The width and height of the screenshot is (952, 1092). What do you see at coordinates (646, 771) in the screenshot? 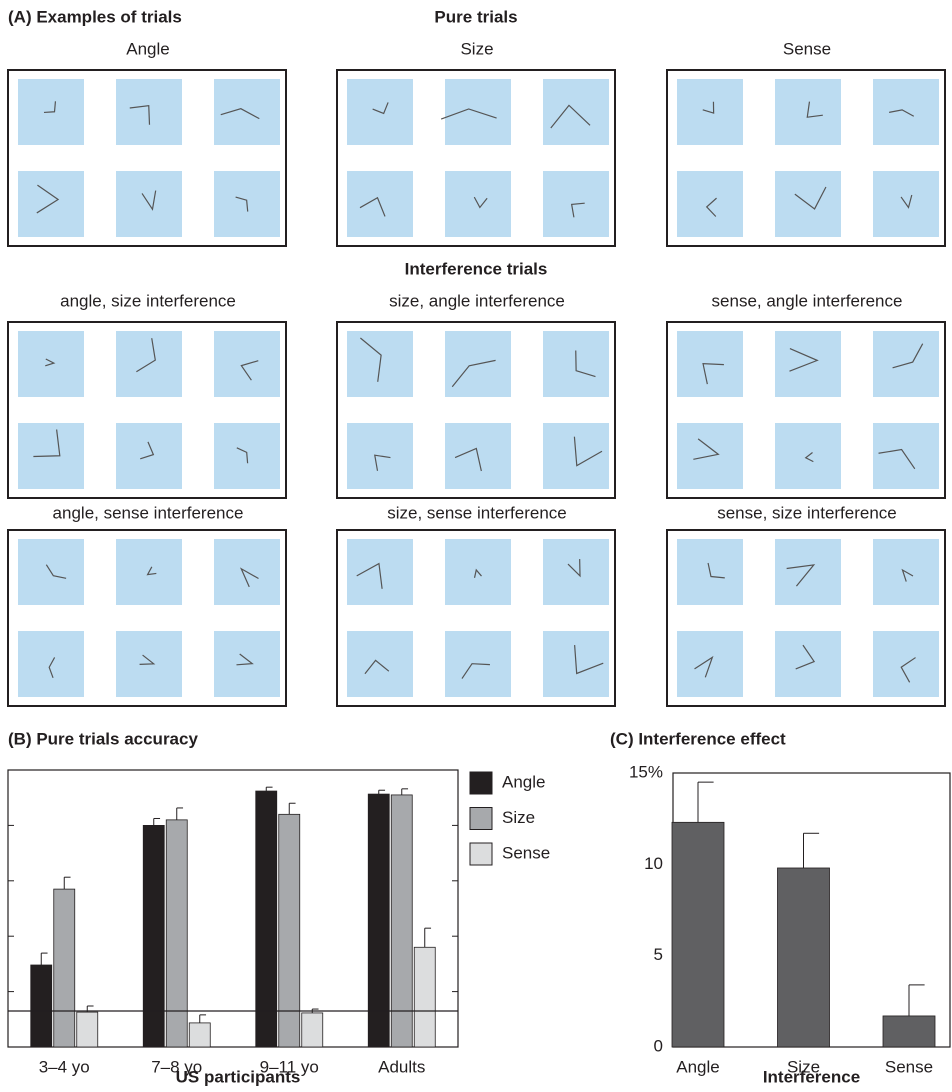
I see `y-tick-label: 15%` at bounding box center [646, 771].